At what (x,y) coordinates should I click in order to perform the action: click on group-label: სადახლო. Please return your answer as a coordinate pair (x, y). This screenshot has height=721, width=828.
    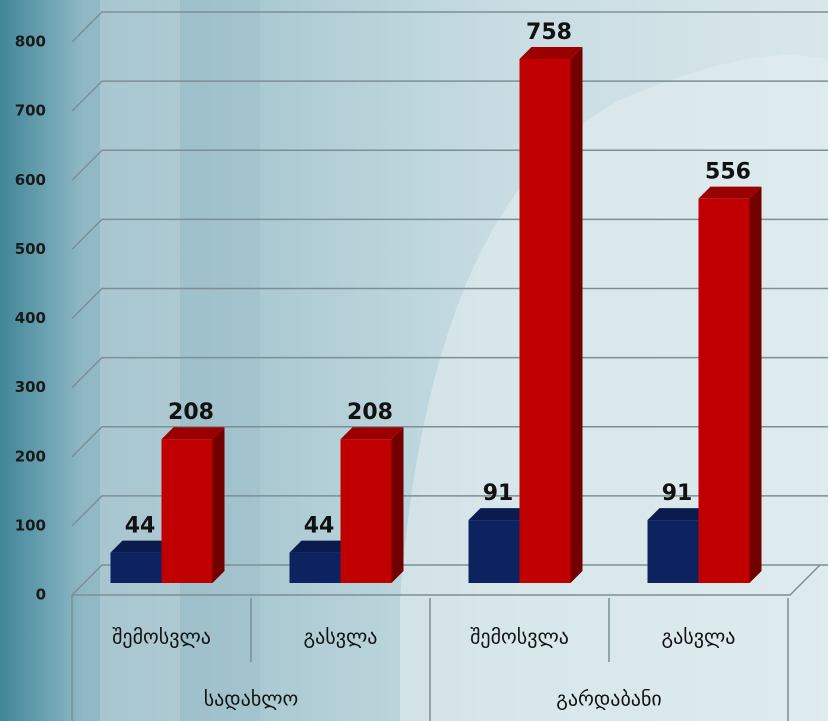
    Looking at the image, I should click on (251, 699).